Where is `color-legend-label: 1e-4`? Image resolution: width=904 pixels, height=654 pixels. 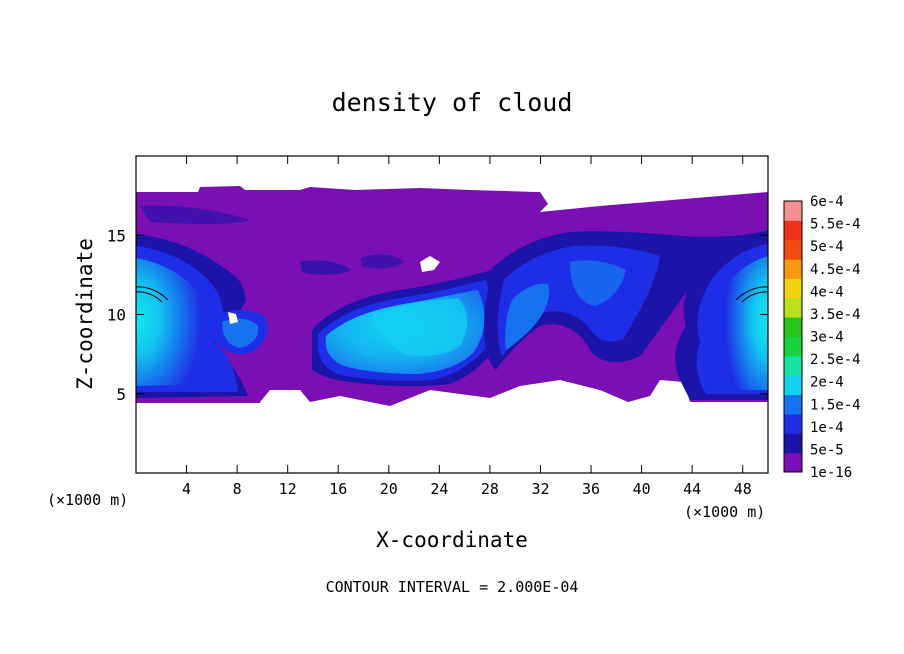
color-legend-label: 1e-4 is located at coordinates (827, 428).